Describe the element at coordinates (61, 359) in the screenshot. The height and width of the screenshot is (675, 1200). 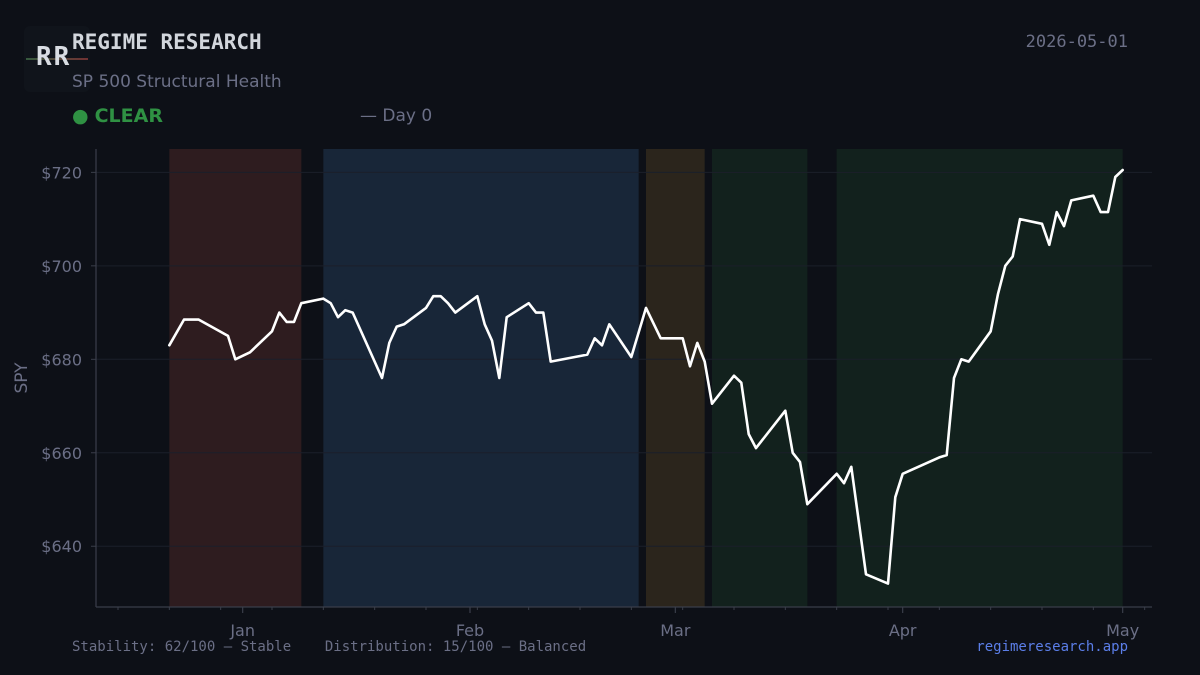
I see `y-tick-label: $680` at that location.